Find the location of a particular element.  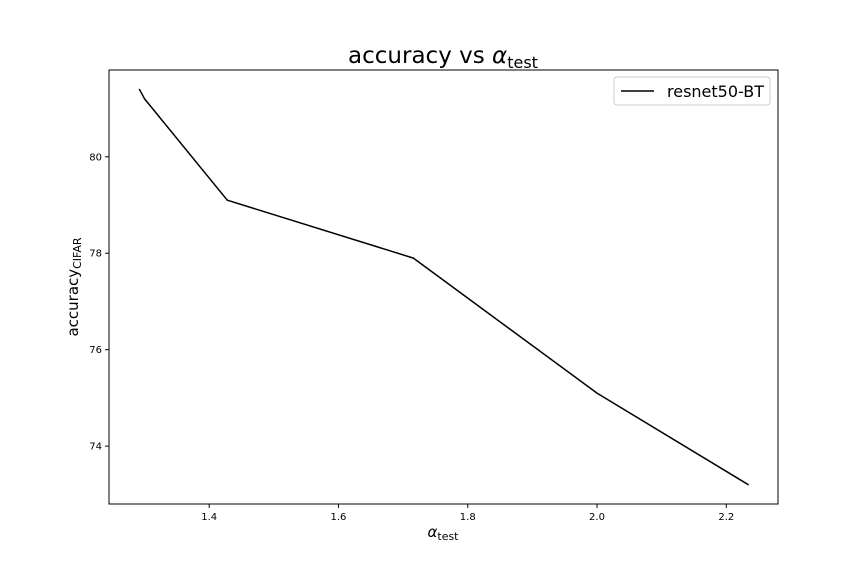

x-tick-label: 2.2 is located at coordinates (726, 517).